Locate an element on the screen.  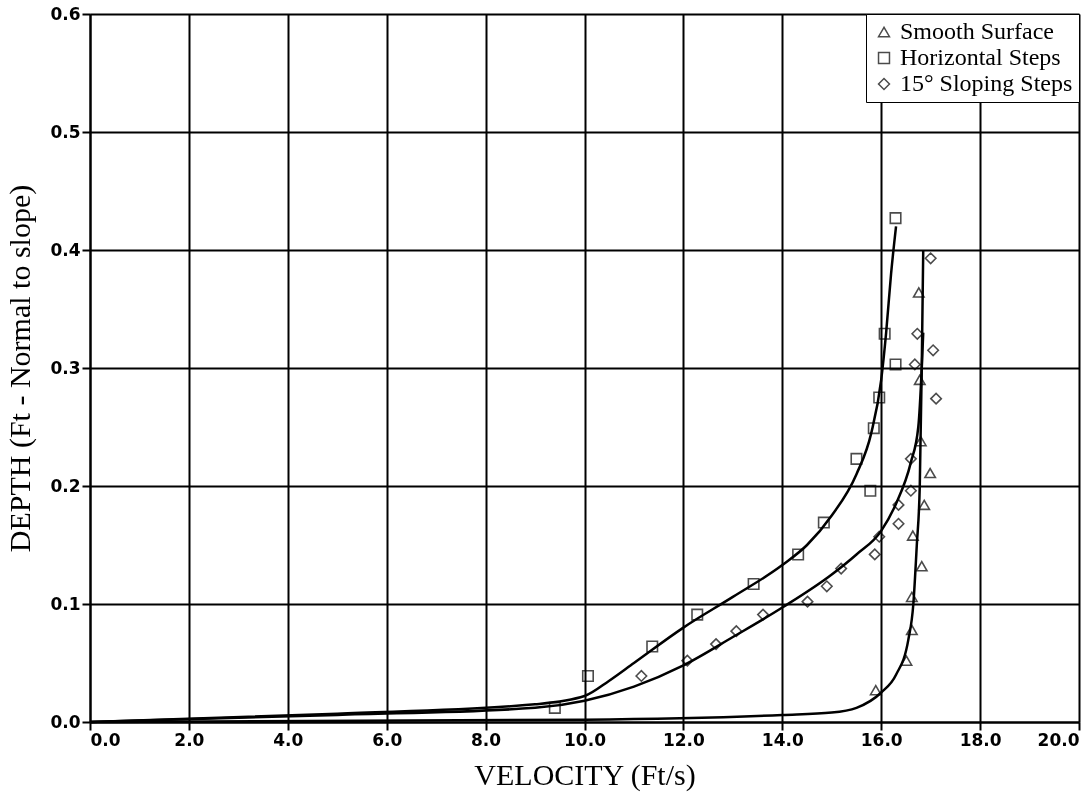
x-tick-label: 18.0 is located at coordinates (980, 739).